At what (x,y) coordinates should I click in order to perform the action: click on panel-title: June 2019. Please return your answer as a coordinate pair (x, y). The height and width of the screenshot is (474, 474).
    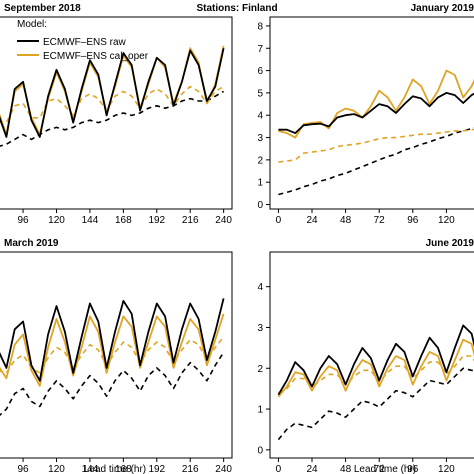
    Looking at the image, I should click on (450, 243).